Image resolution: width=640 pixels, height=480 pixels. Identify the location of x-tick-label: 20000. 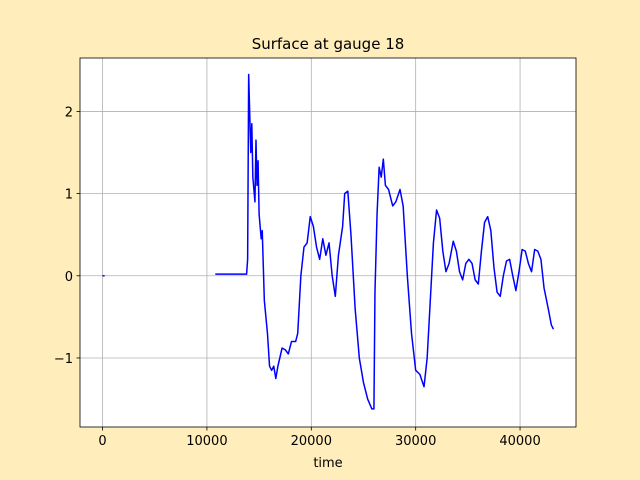
(311, 441).